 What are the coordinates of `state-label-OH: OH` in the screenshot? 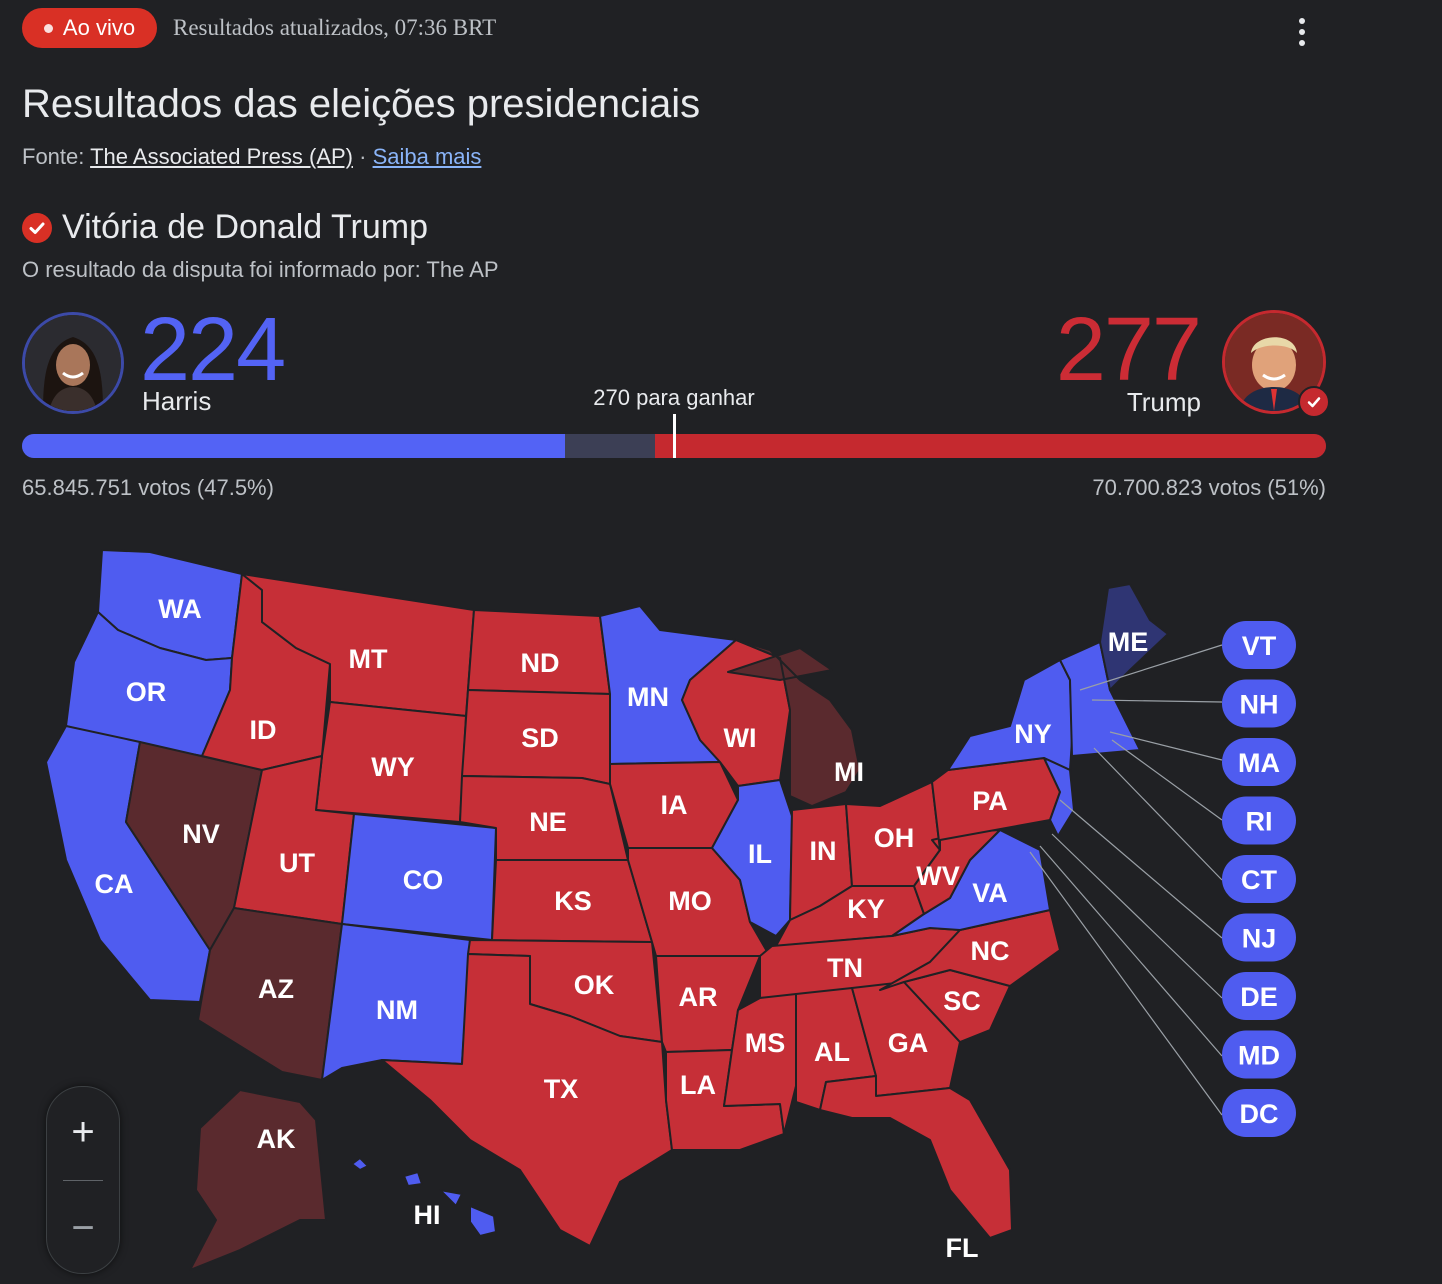 It's located at (894, 838).